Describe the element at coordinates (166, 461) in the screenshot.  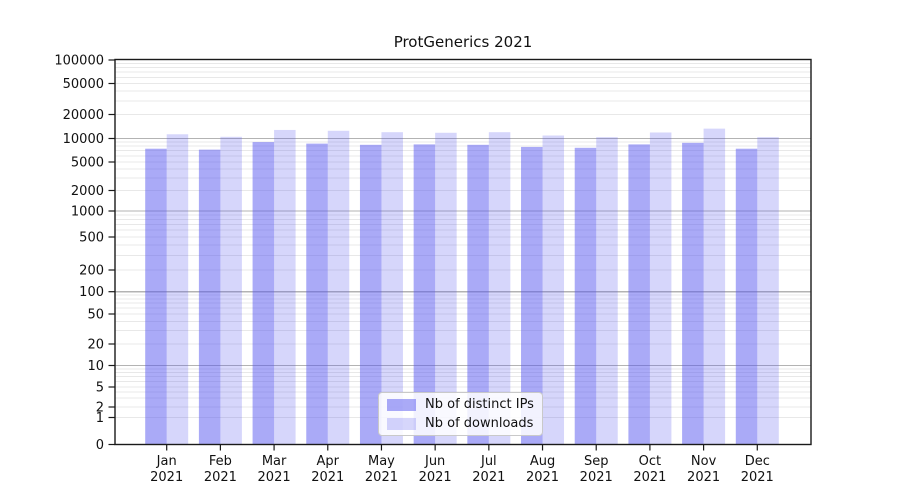
I see `x-tick-label-month: Jan` at that location.